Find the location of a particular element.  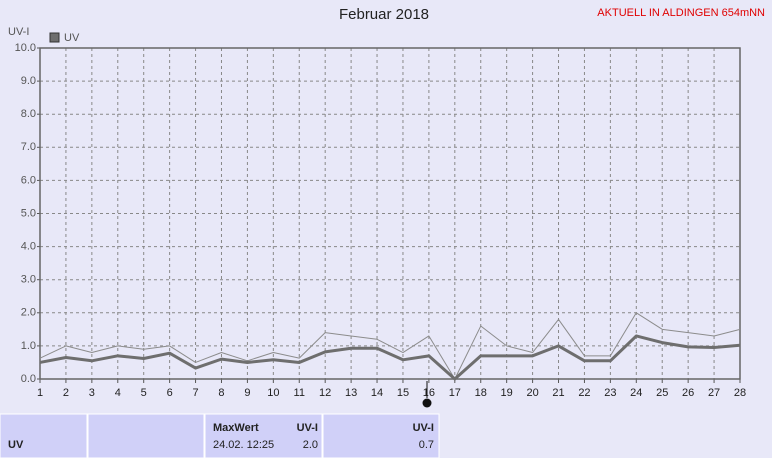

chart-title: Februar 2018 is located at coordinates (384, 14).